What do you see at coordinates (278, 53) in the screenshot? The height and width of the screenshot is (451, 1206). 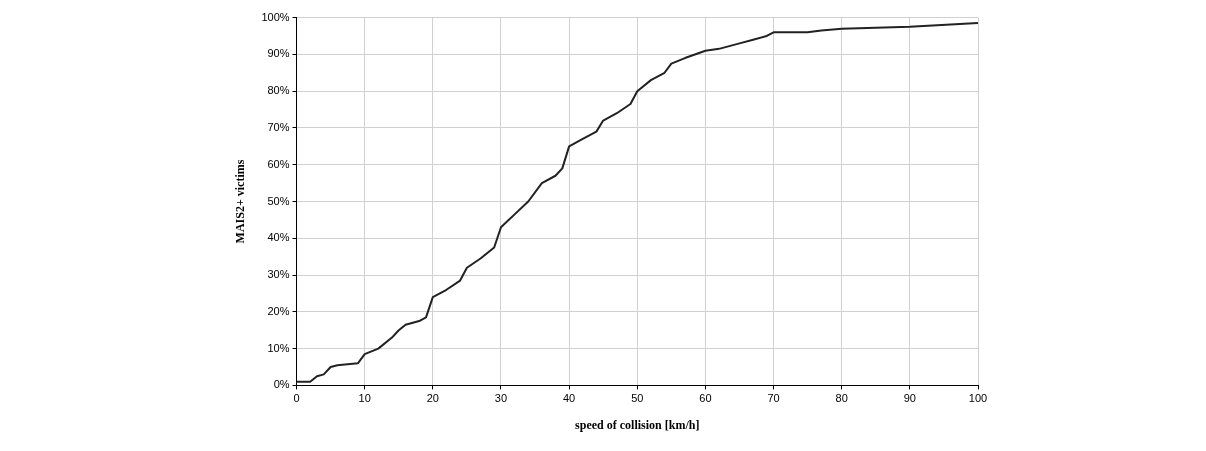 I see `y-tick-label: 90%` at bounding box center [278, 53].